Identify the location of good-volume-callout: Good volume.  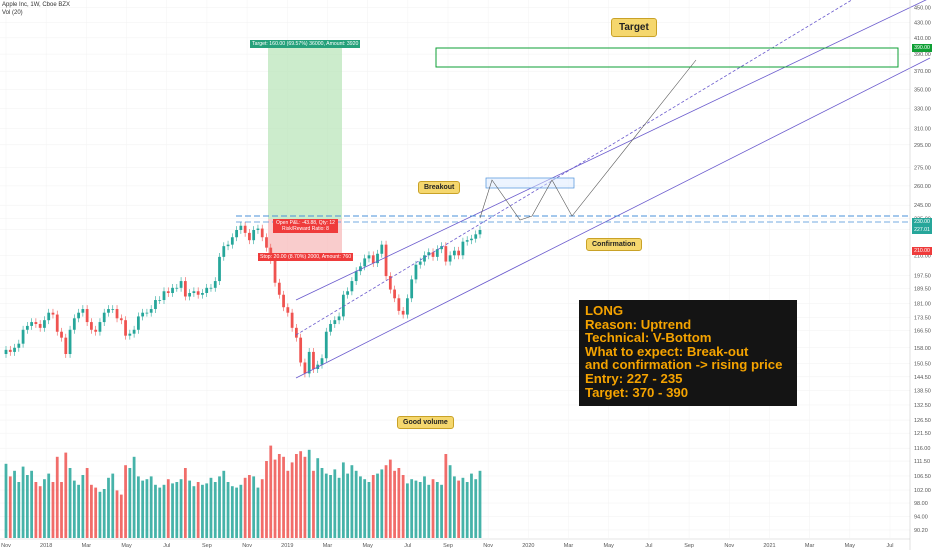
(425, 422).